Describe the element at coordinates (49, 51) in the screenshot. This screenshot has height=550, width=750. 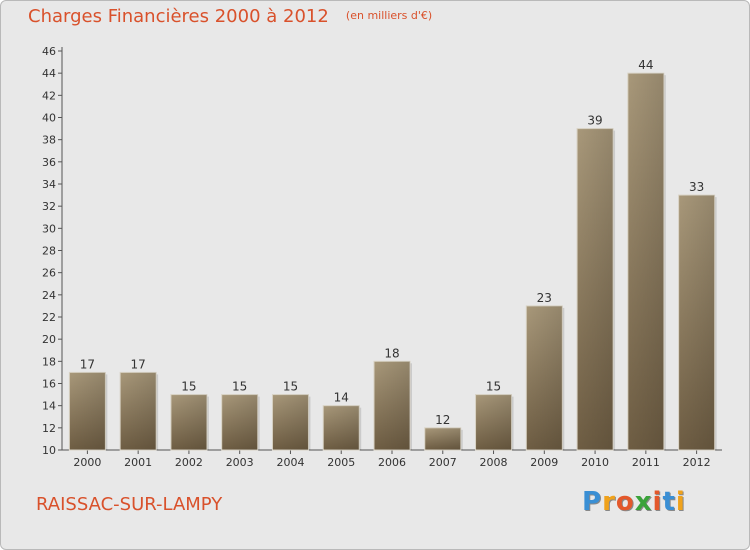
I see `y-tick-label: 46` at that location.